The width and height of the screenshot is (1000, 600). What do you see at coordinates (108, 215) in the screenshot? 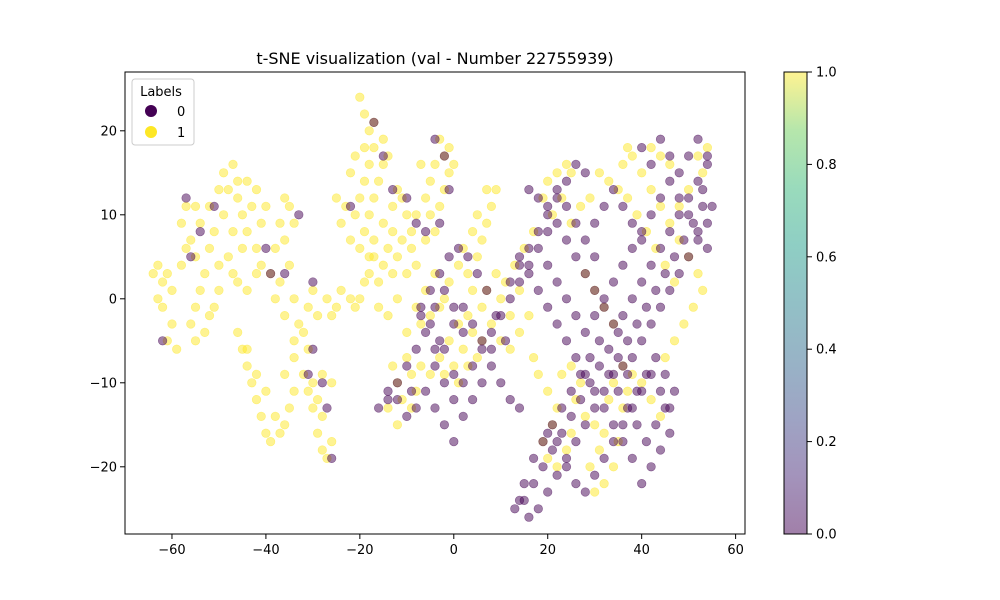
I see `y-tick-label: 10` at bounding box center [108, 215].